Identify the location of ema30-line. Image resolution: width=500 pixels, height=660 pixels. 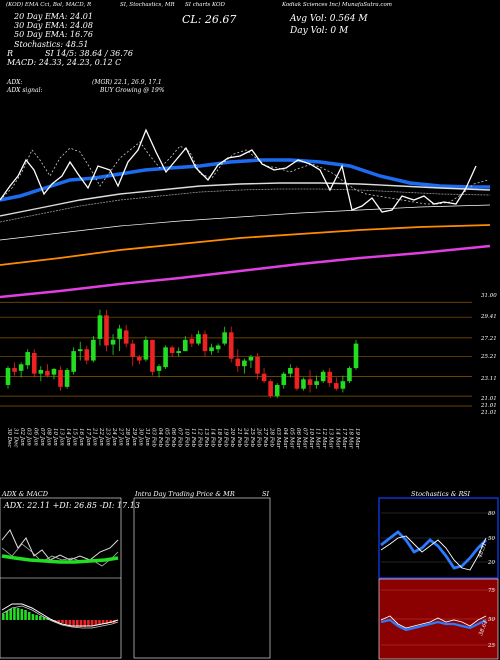
(245, 199).